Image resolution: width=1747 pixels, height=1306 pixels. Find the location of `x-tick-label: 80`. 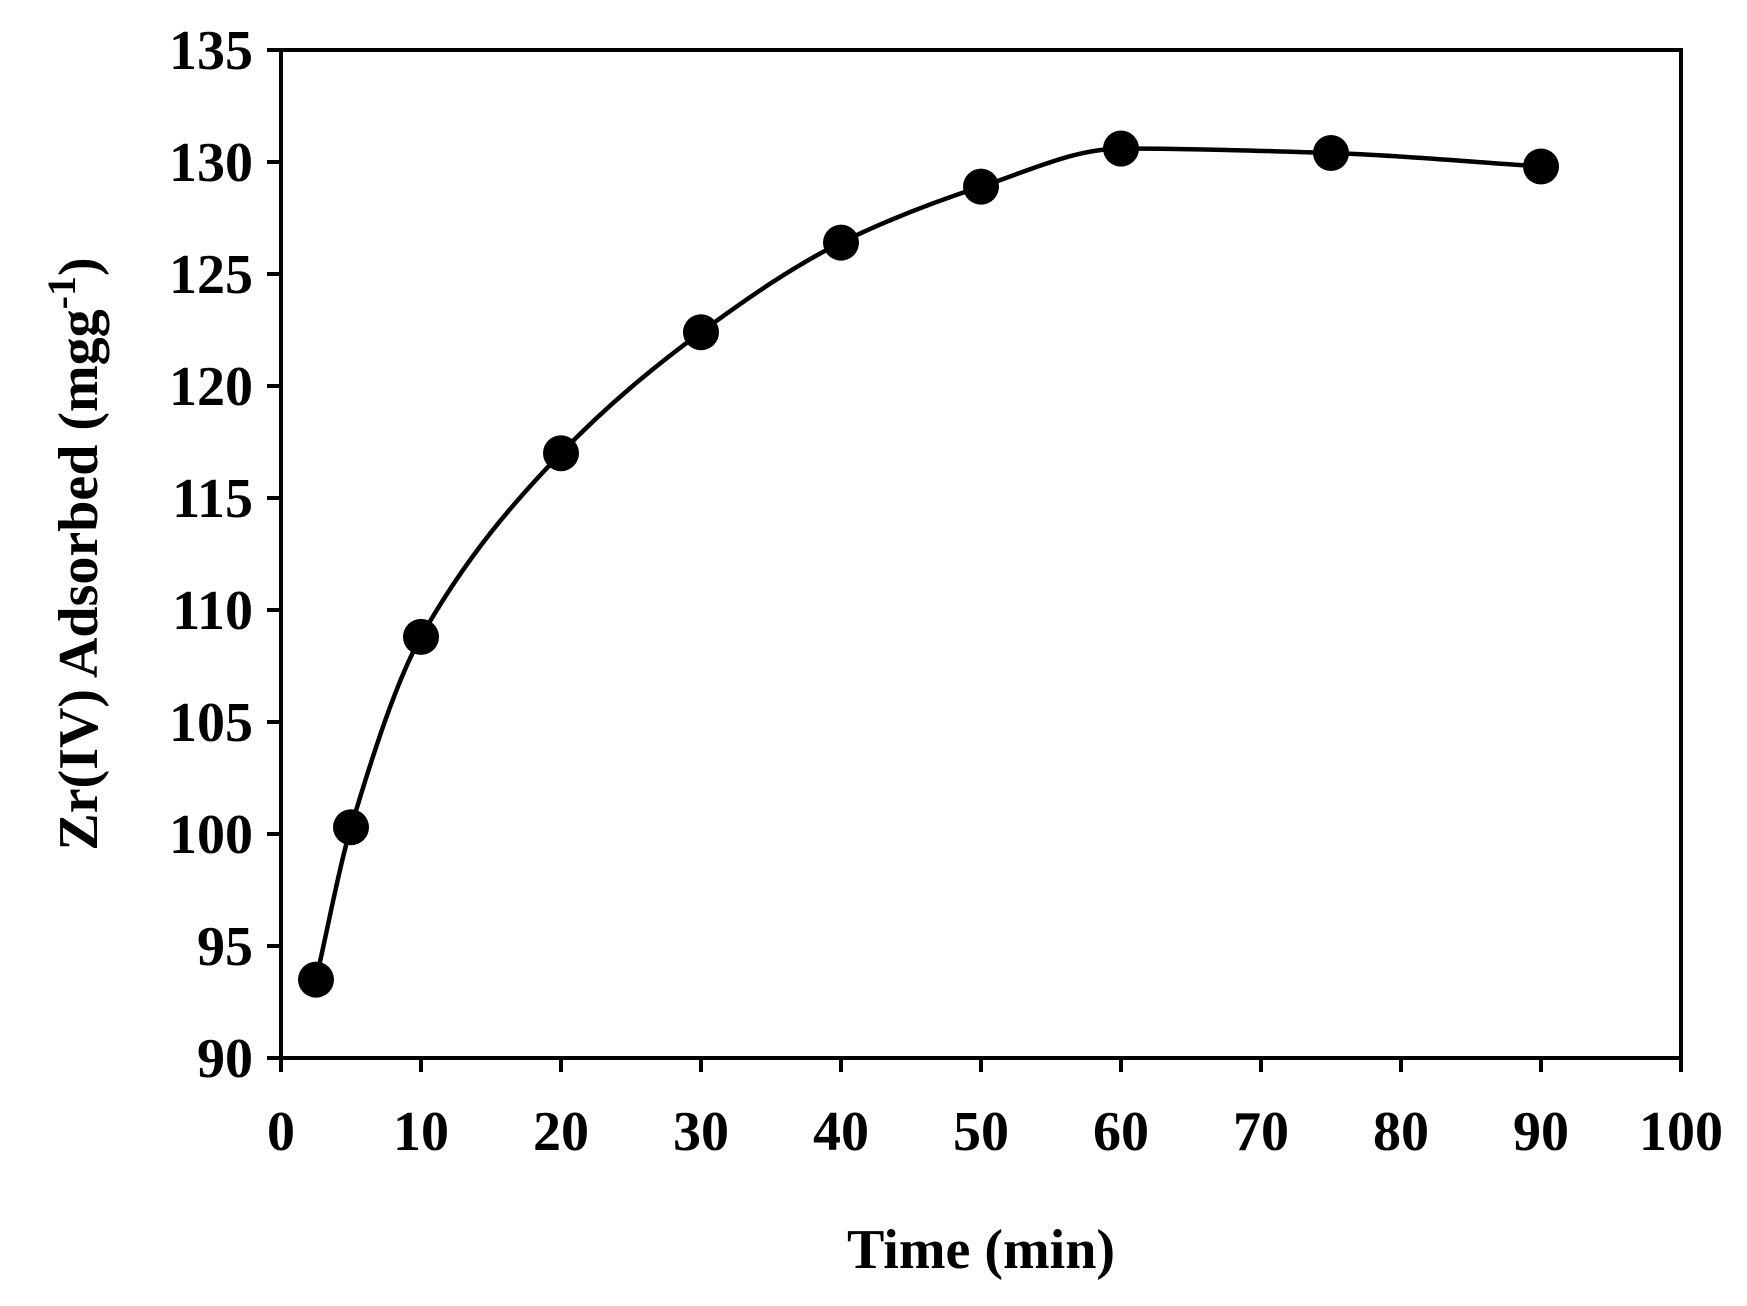

x-tick-label: 80 is located at coordinates (1401, 1132).